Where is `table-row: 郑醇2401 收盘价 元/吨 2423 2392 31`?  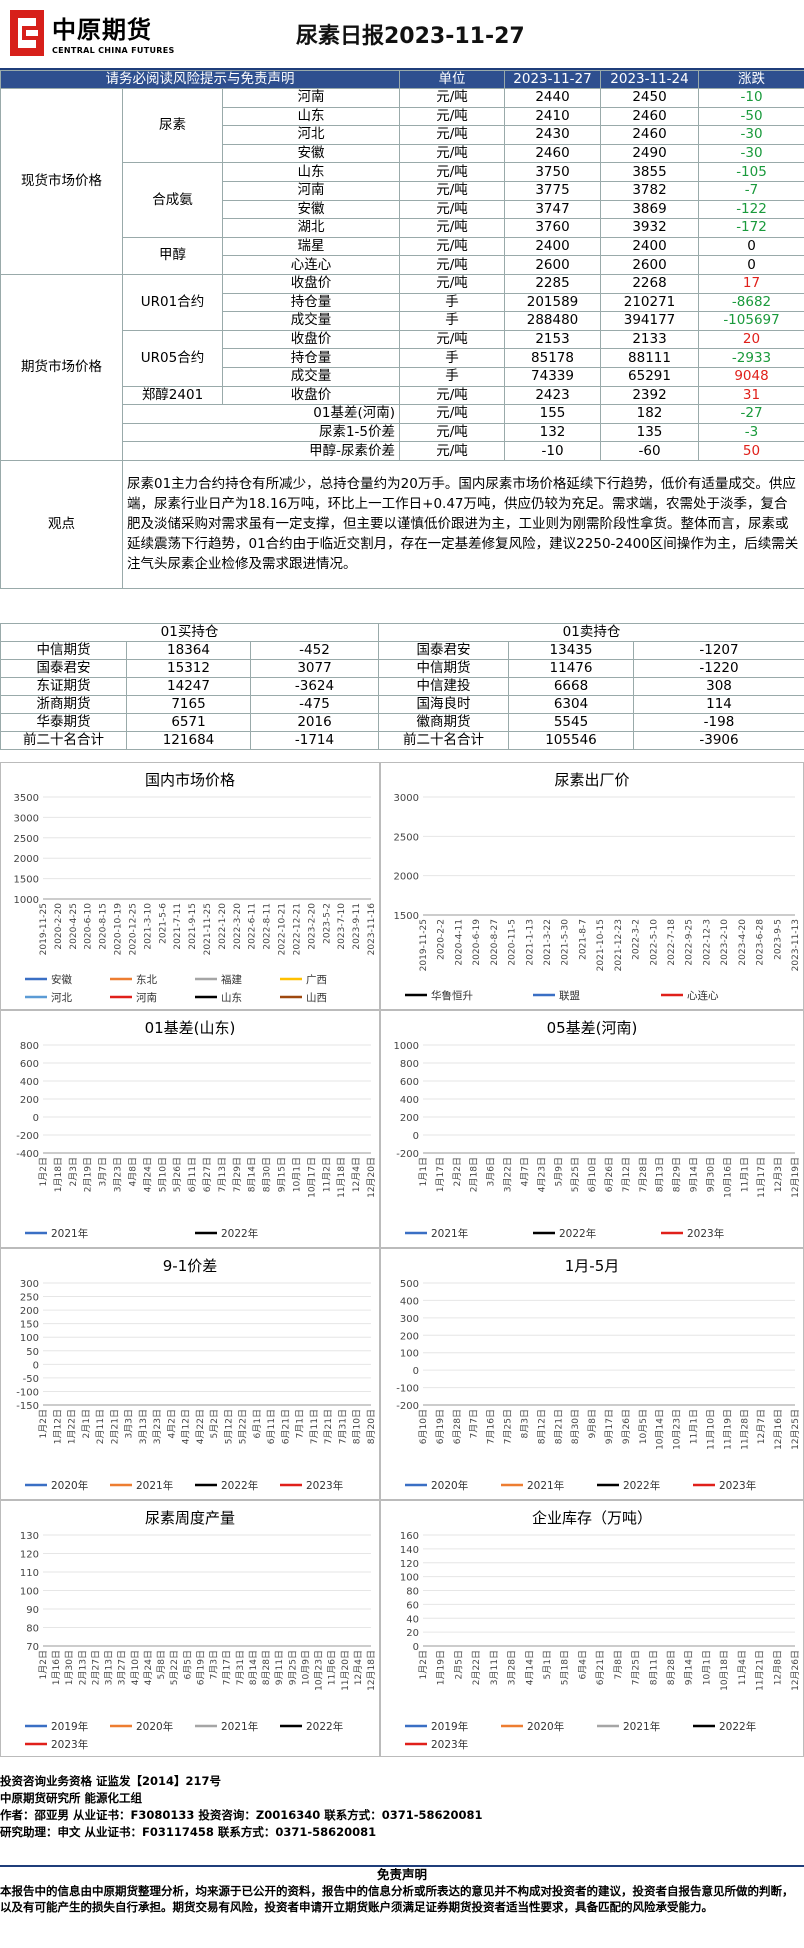 table-row: 郑醇2401 收盘价 元/吨 2423 2392 31 is located at coordinates (402, 395).